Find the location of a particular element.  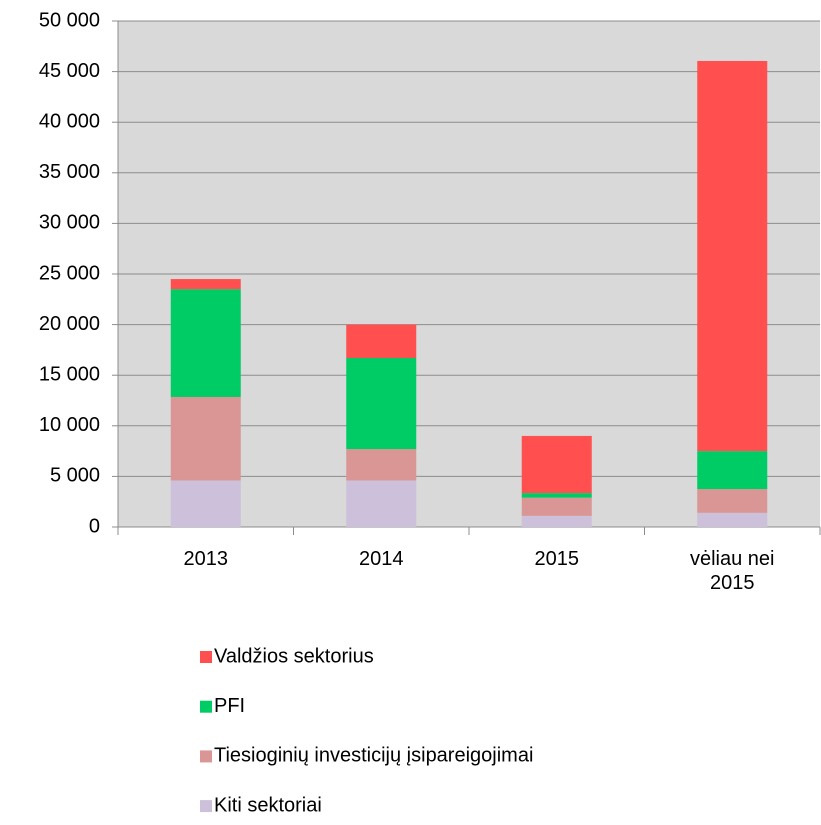

y-tick-label: 45 000 is located at coordinates (69, 71).